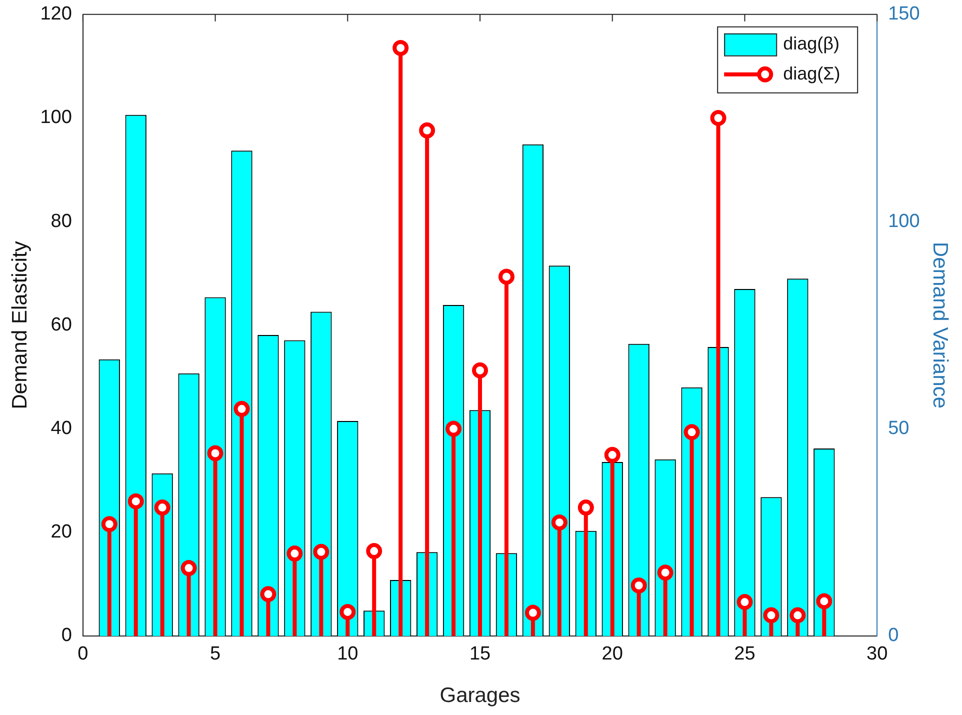 This screenshot has width=962, height=715. What do you see at coordinates (61, 532) in the screenshot?
I see `y-tick-label: 20` at bounding box center [61, 532].